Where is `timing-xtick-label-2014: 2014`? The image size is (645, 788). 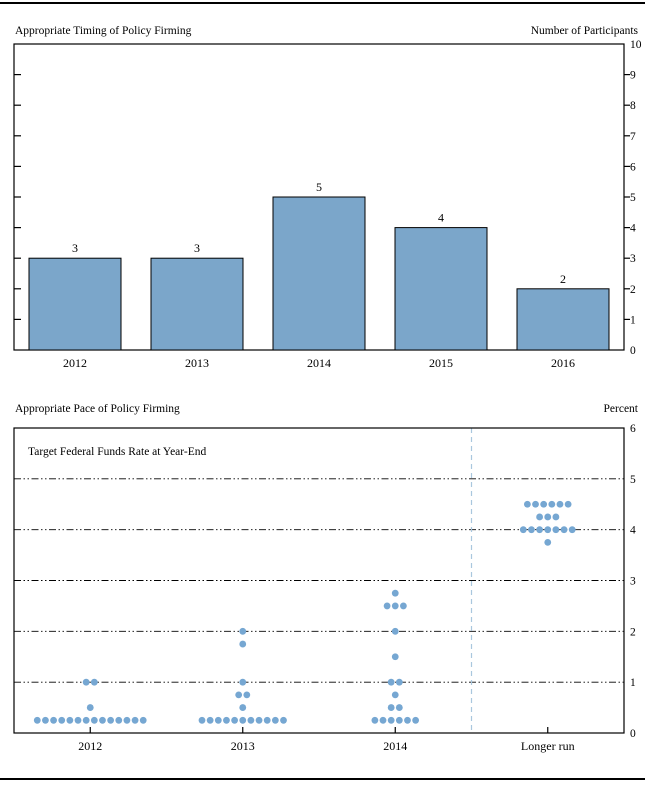 timing-xtick-label-2014: 2014 is located at coordinates (319, 363).